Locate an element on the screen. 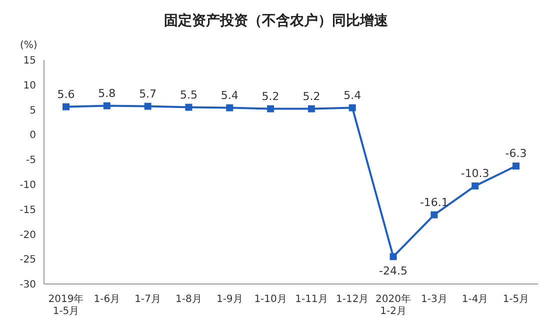 The height and width of the screenshot is (324, 552). x-tick-label: 1-6月 is located at coordinates (107, 299).